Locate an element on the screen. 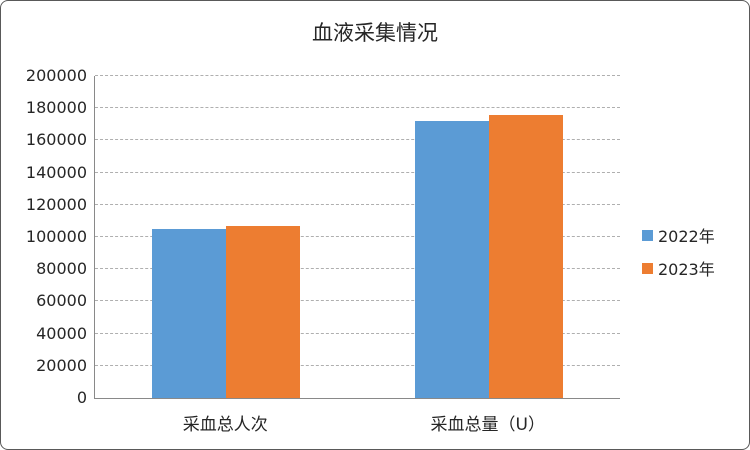 This screenshot has width=750, height=450. legend-entry-2022年: 2022年 is located at coordinates (678, 235).